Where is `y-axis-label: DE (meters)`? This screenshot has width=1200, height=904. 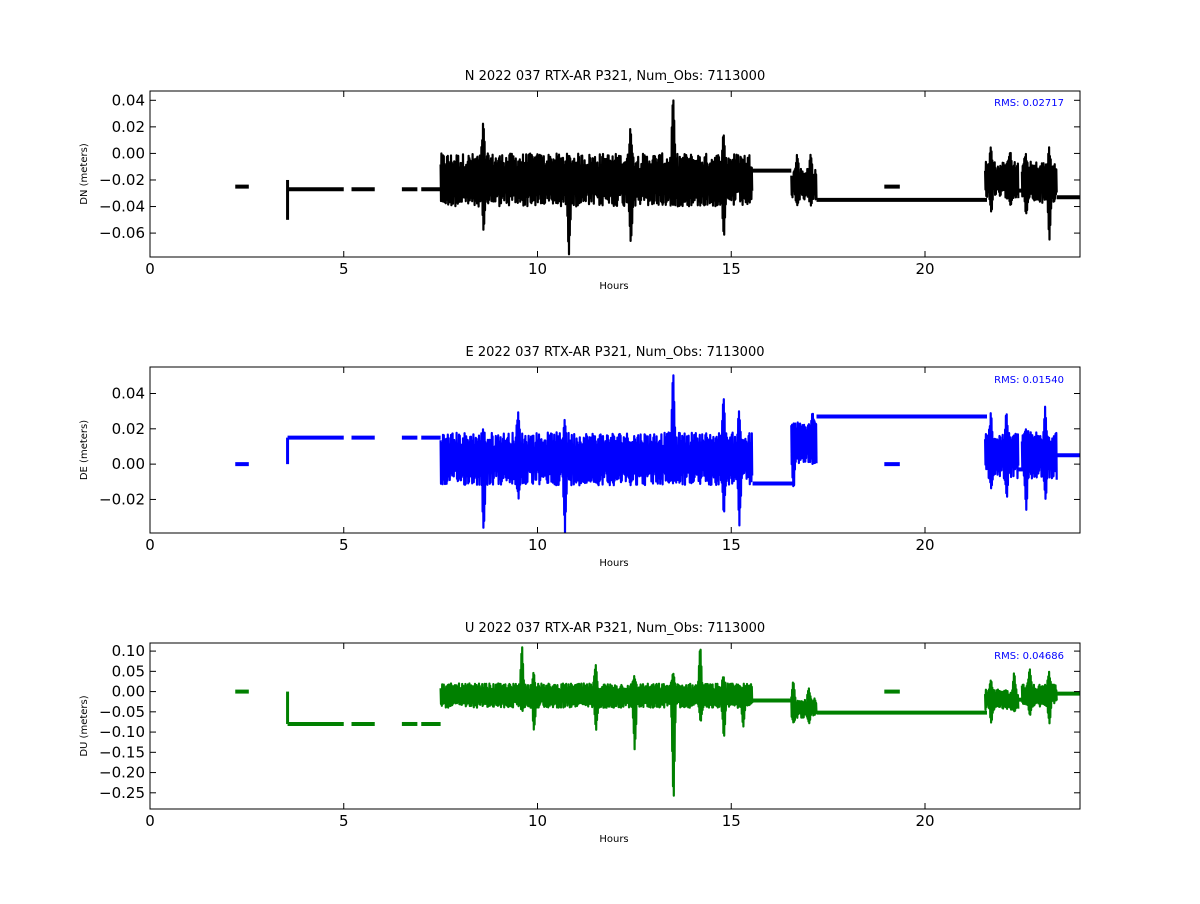 y-axis-label: DE (meters) is located at coordinates (84, 450).